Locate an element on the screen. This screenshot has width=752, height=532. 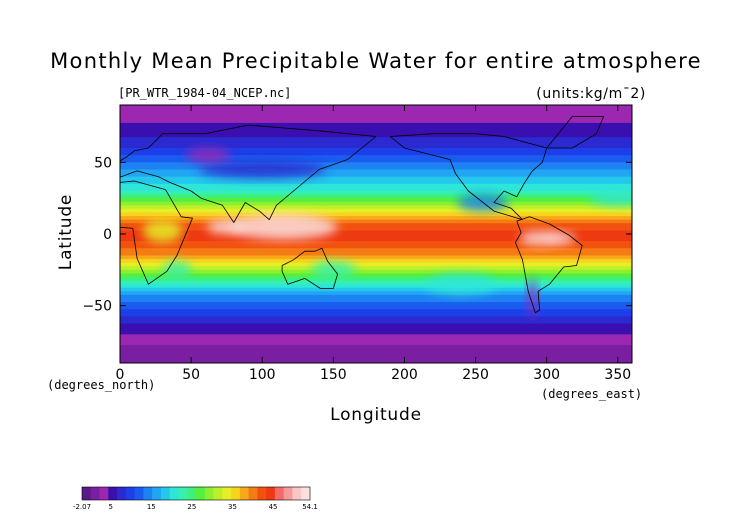
y-tick-label: −50 is located at coordinates (97, 307).